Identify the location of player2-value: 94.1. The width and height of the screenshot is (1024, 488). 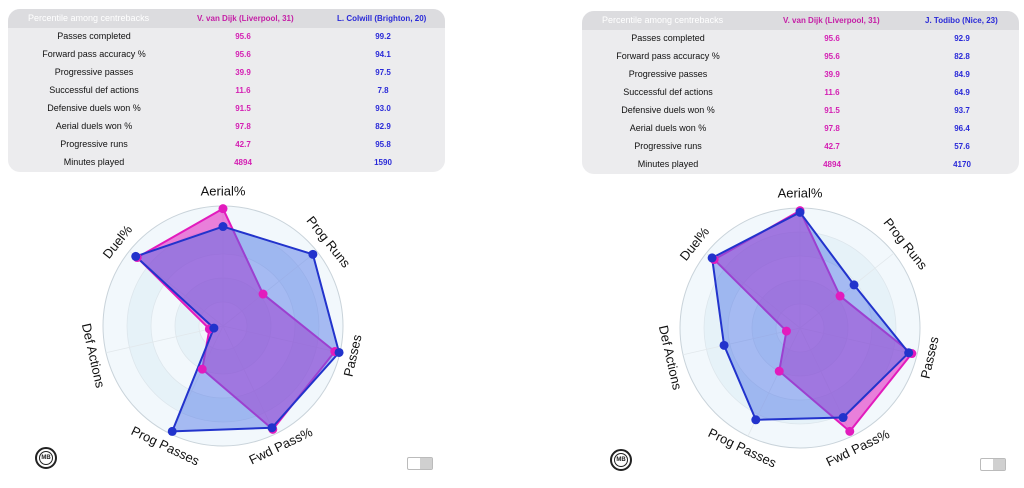
(383, 54).